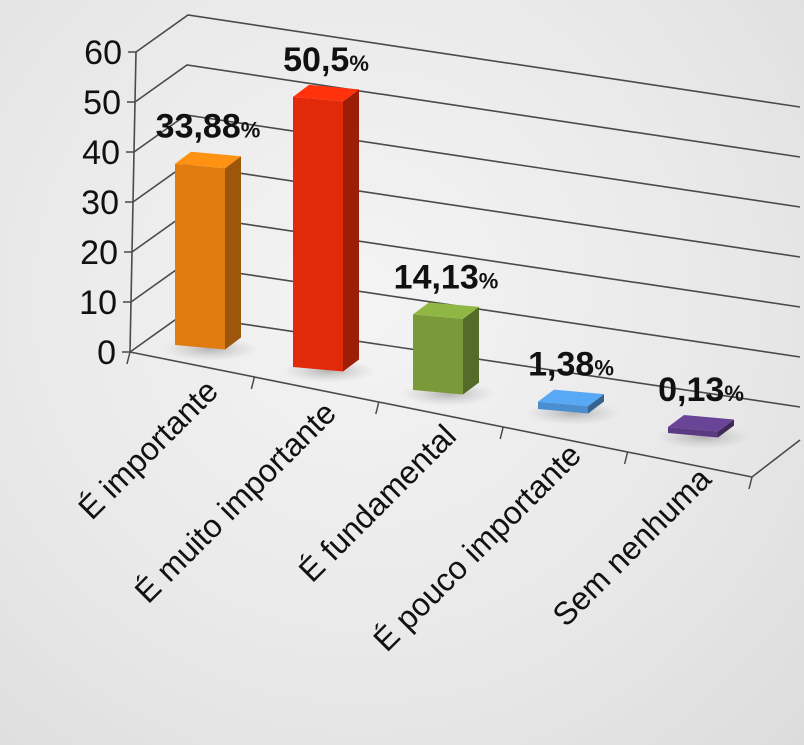 The height and width of the screenshot is (745, 804). I want to click on value-label-5: 0,13%, so click(701, 390).